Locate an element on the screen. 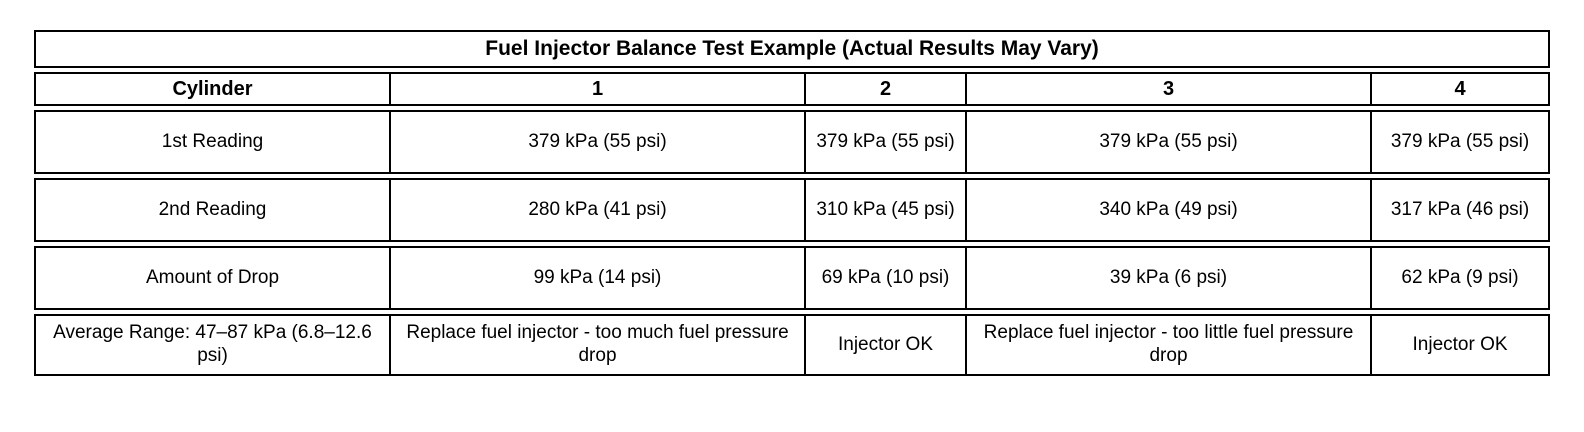 This screenshot has height=432, width=1584. column-header-4: 4 is located at coordinates (1460, 89).